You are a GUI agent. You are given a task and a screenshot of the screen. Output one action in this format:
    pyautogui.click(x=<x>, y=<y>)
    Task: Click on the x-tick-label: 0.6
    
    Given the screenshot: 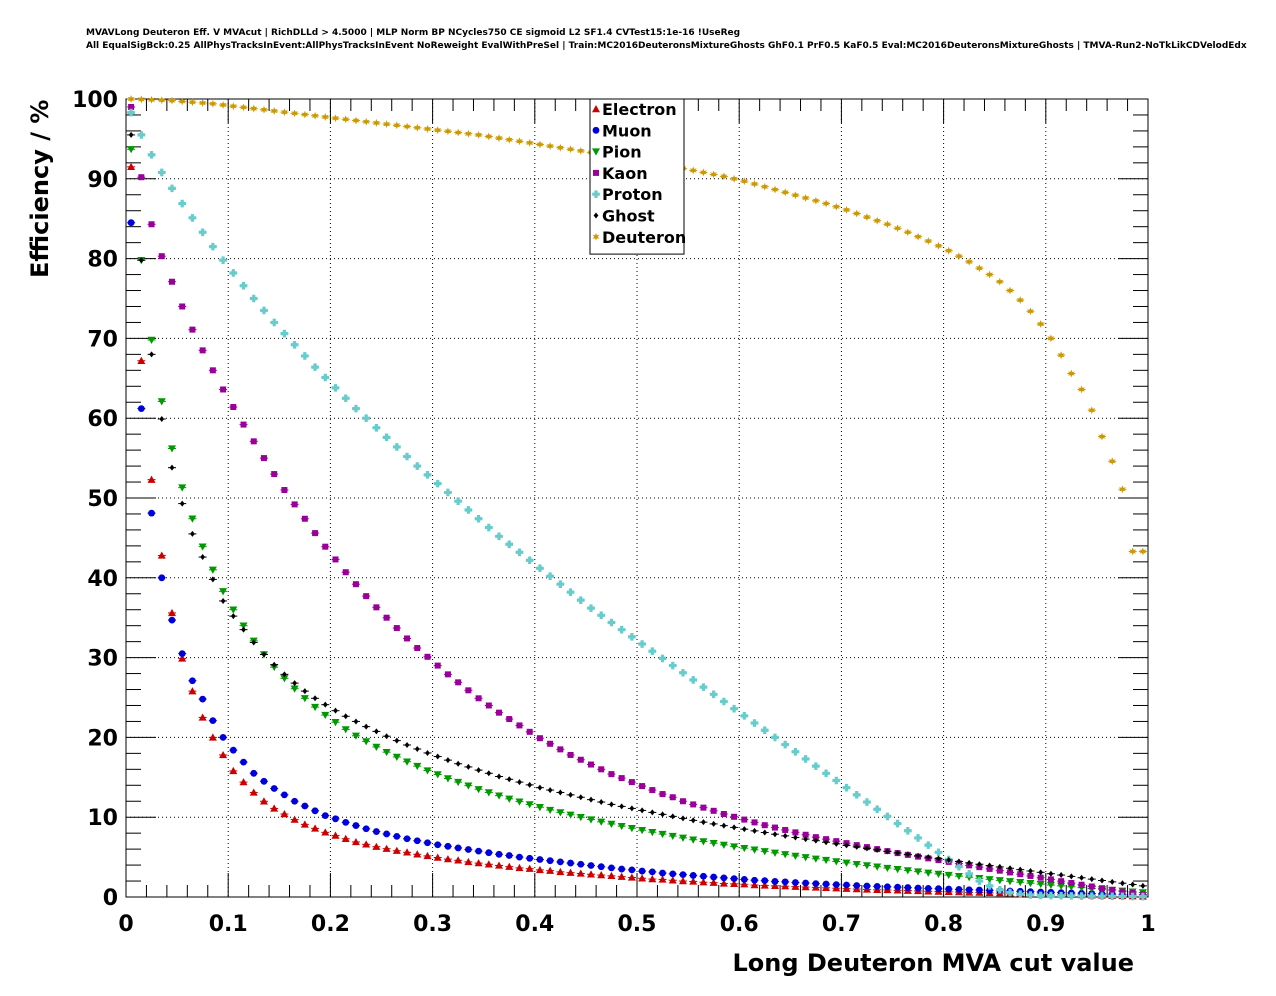 What is the action you would take?
    pyautogui.click(x=739, y=924)
    